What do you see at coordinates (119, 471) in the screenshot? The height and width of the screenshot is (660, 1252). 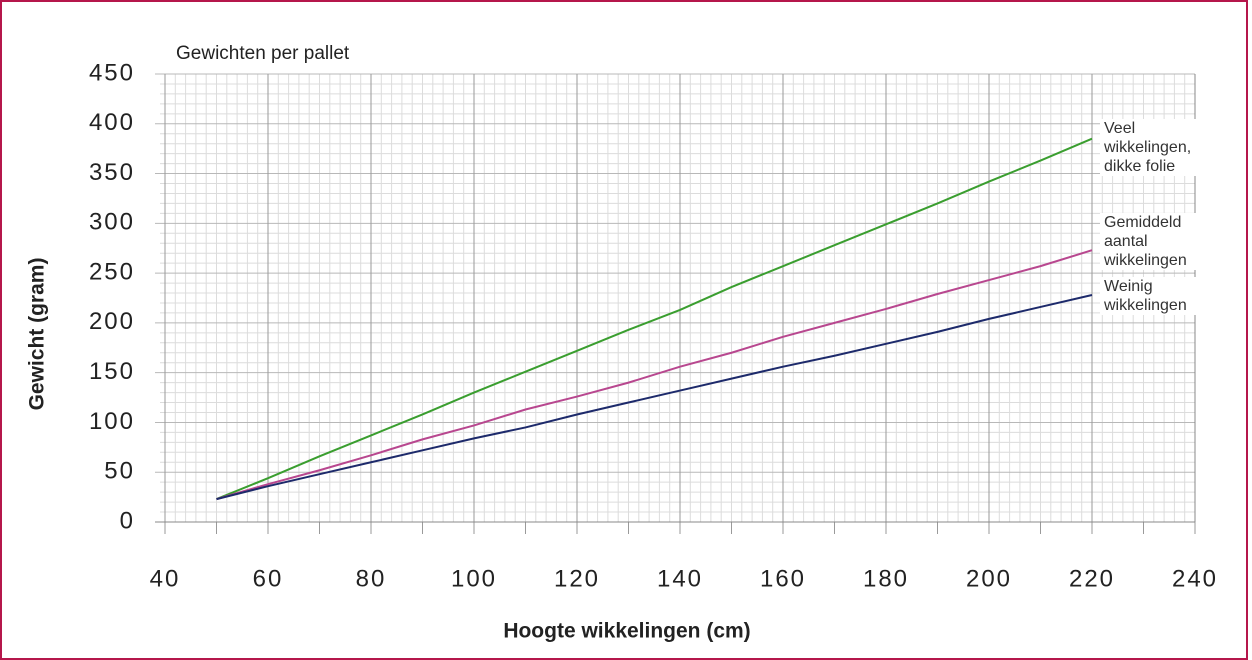 I see `y-tick-label: 50` at bounding box center [119, 471].